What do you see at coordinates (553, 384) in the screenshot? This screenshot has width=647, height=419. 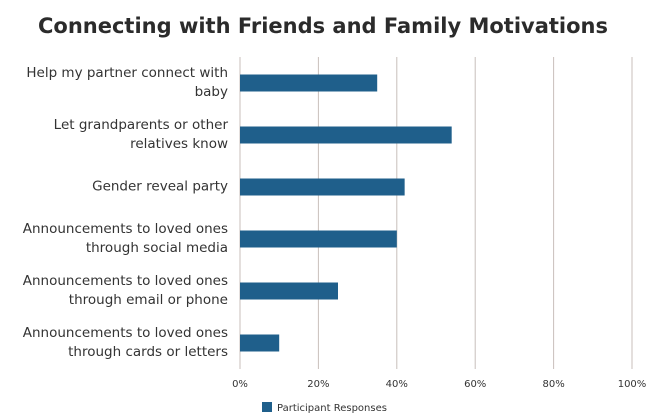 I see `x-tick-label: 80%` at bounding box center [553, 384].